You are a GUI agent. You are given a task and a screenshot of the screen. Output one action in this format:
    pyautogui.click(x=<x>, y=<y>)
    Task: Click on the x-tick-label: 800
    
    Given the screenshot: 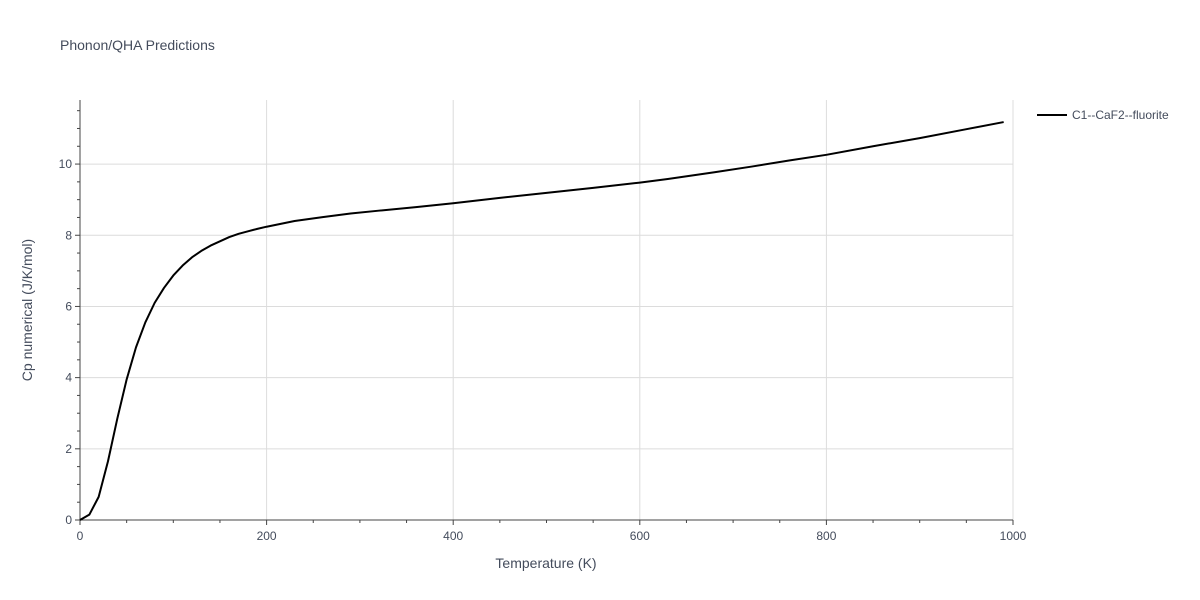 What is the action you would take?
    pyautogui.click(x=826, y=536)
    